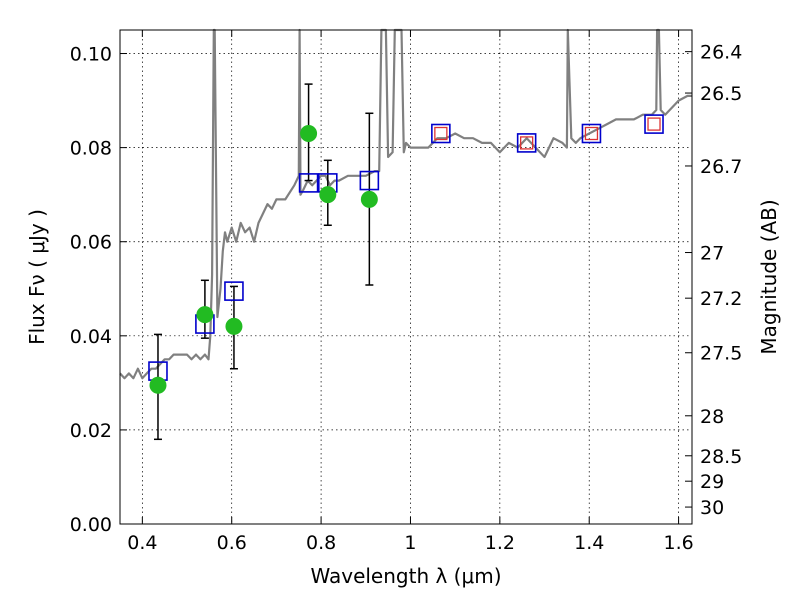  I want to click on right-tick-label: 28, so click(712, 417).